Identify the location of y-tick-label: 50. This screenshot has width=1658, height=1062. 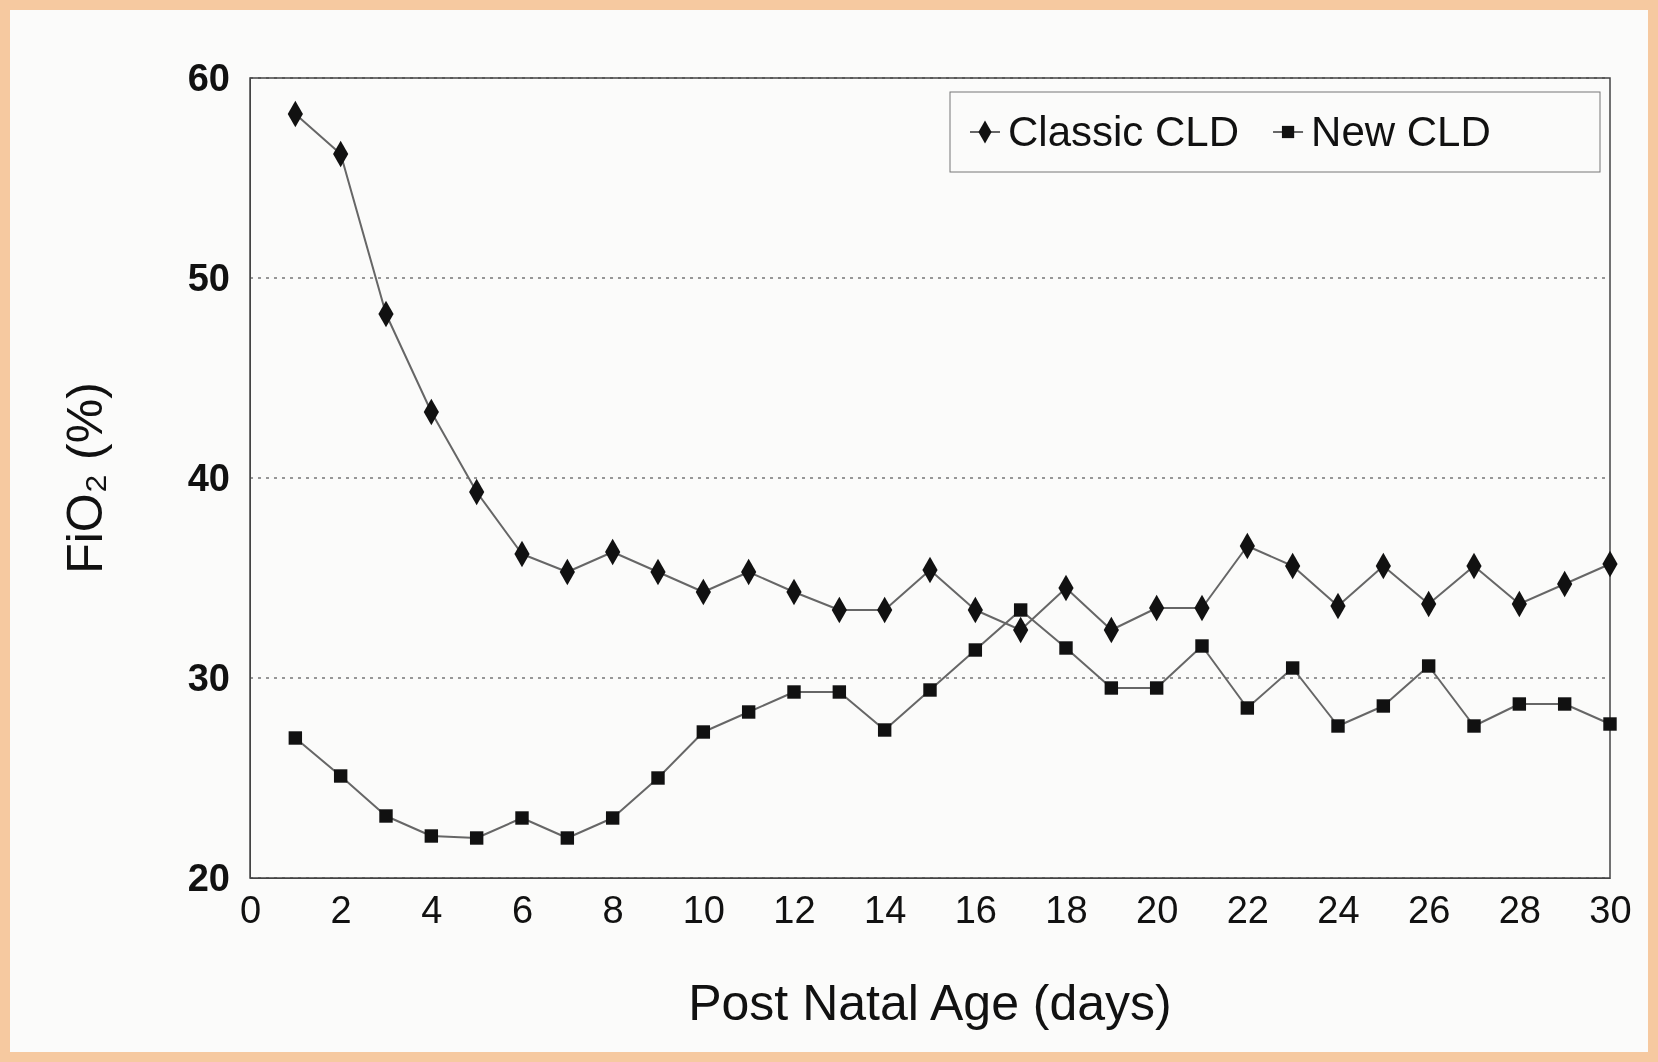
(208, 277).